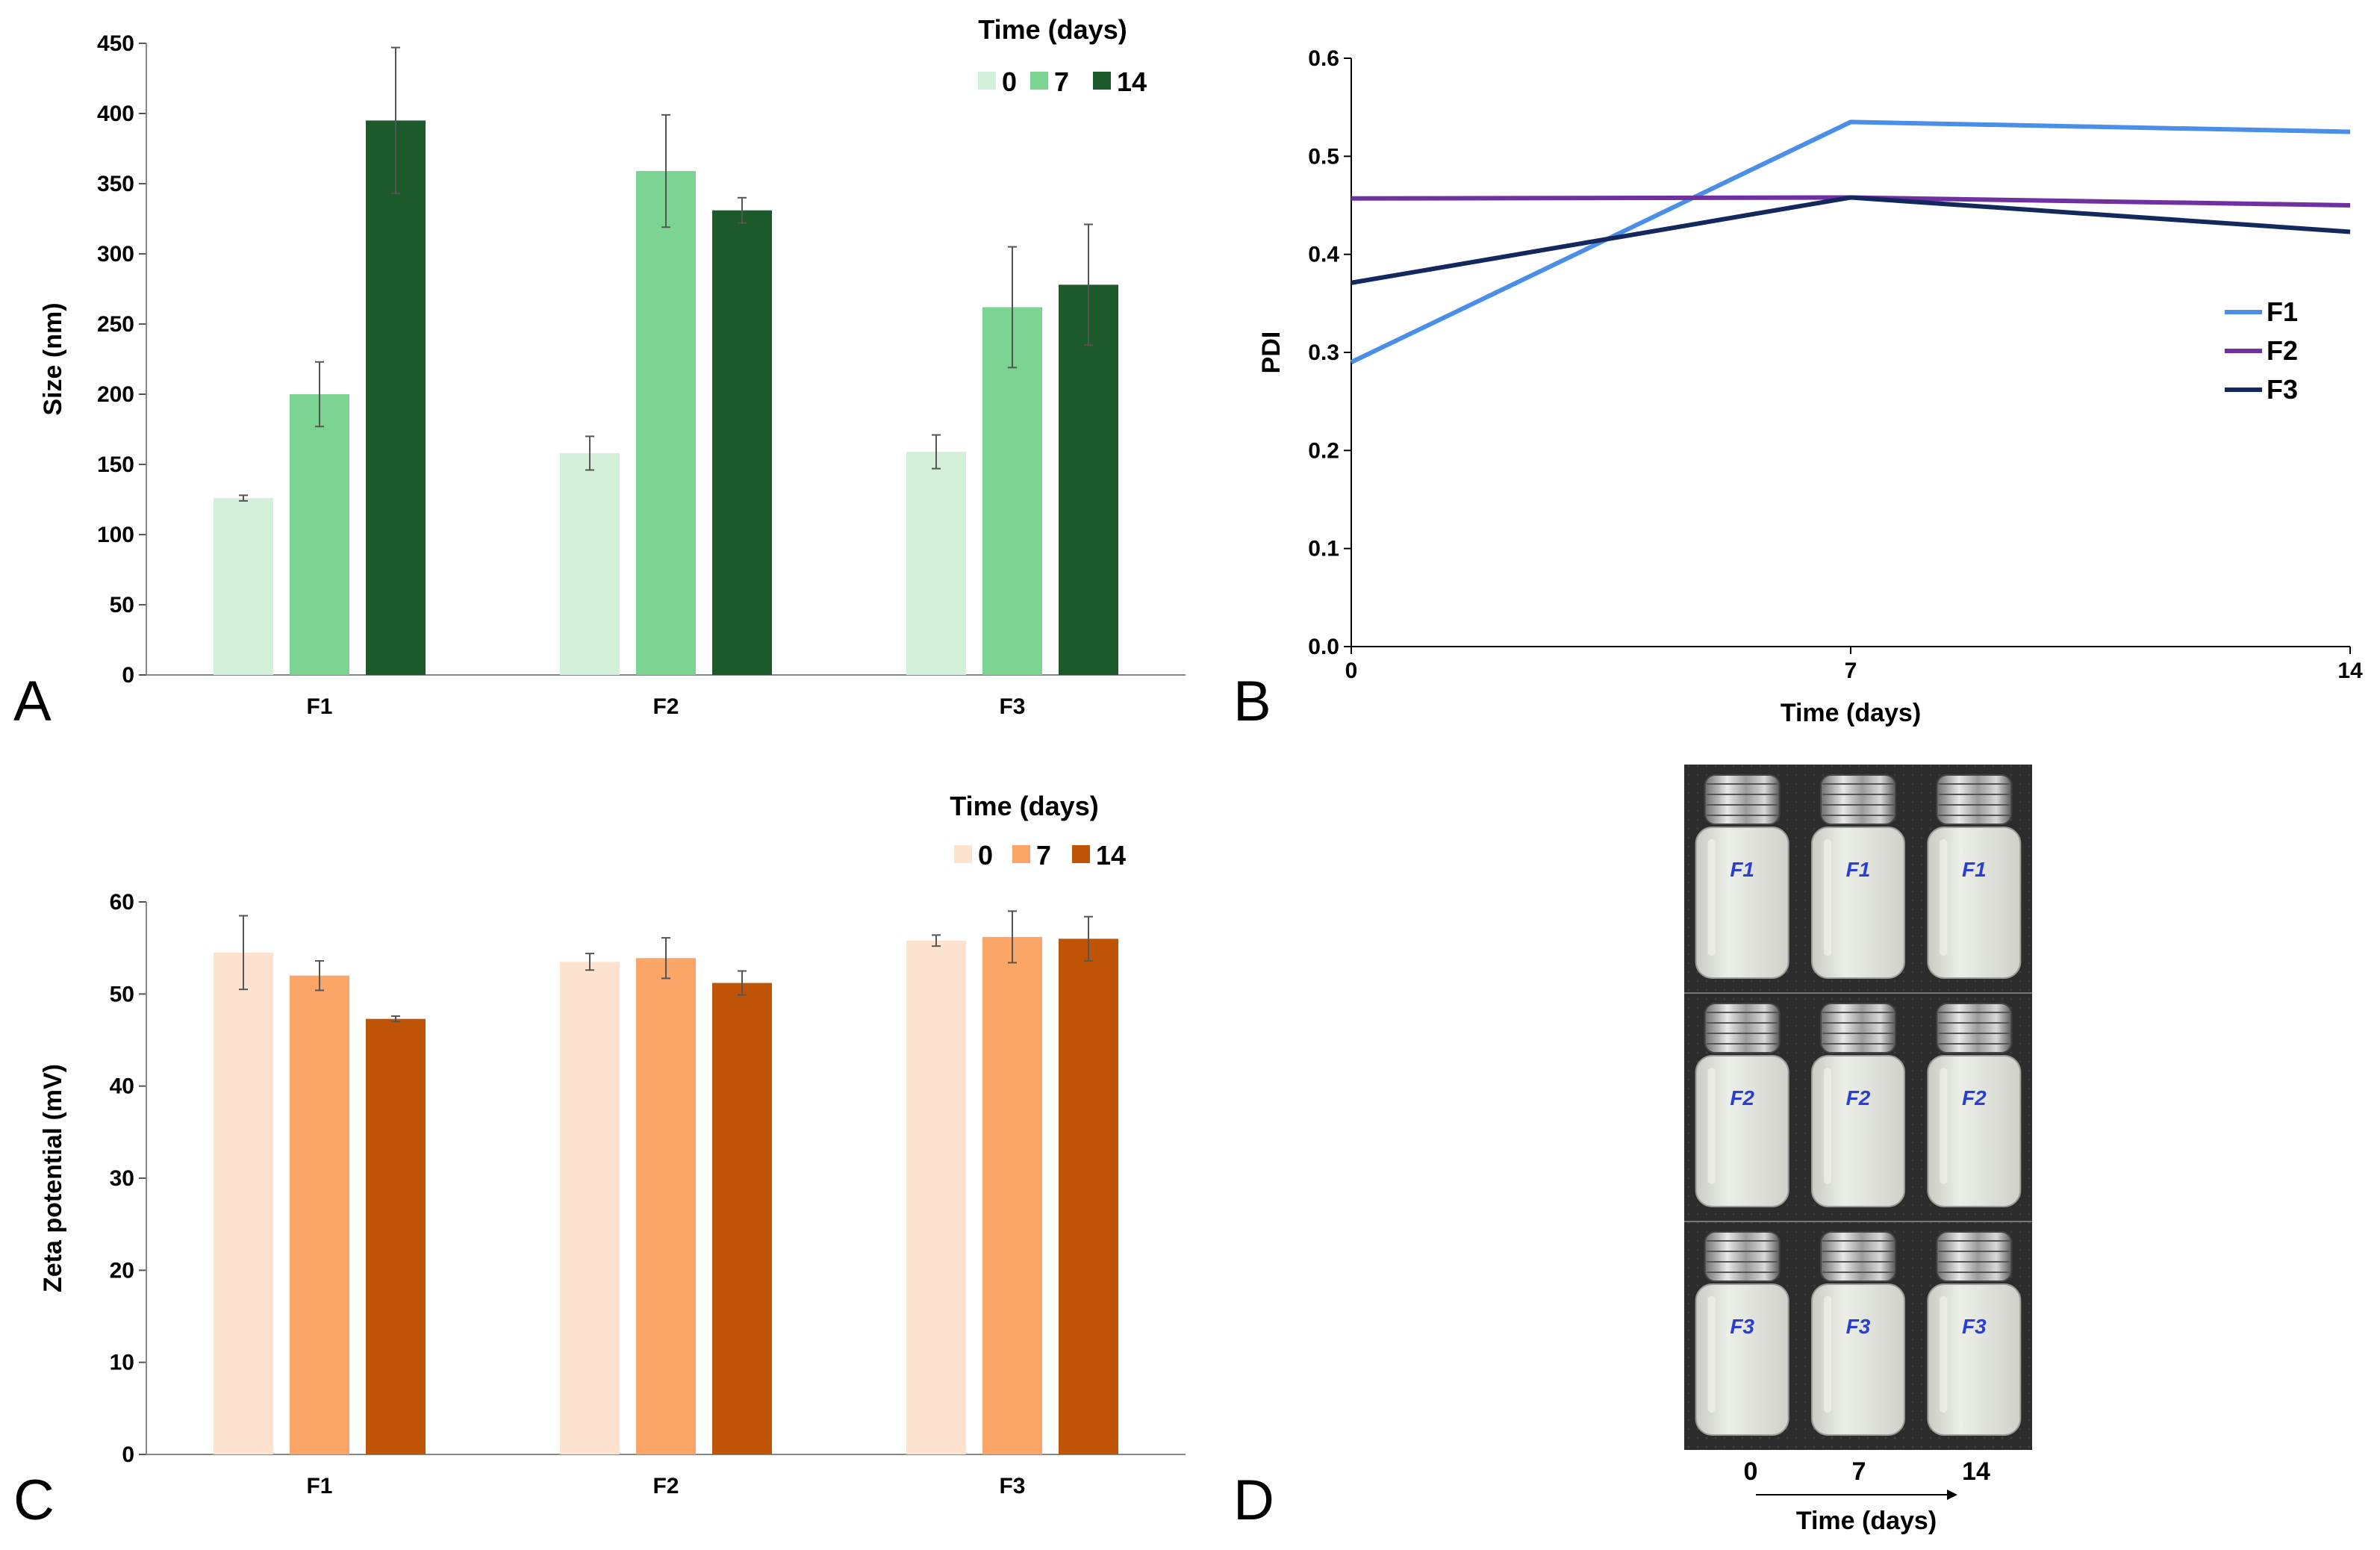  What do you see at coordinates (115, 394) in the screenshot?
I see `panel-a-ytick-label: 200` at bounding box center [115, 394].